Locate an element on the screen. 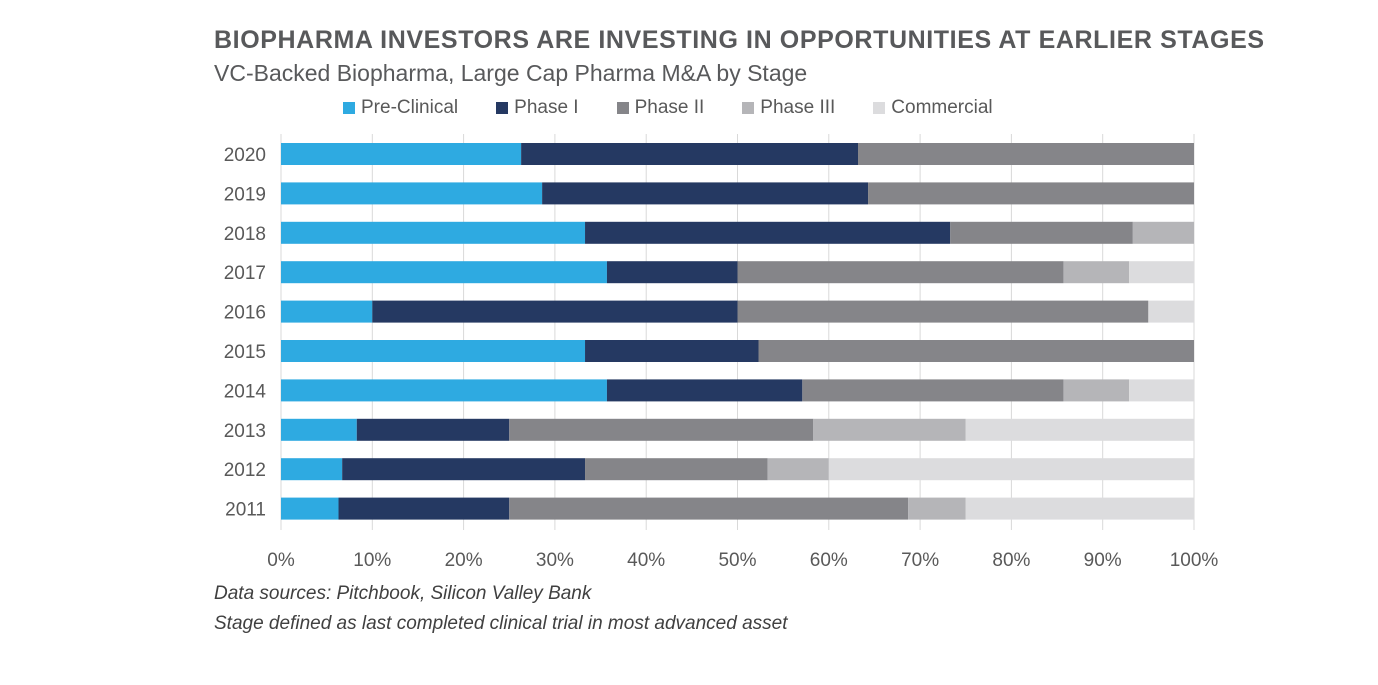 This screenshot has width=1378, height=685. legend-item-pre-clinical: Pre-Clinical is located at coordinates (400, 108).